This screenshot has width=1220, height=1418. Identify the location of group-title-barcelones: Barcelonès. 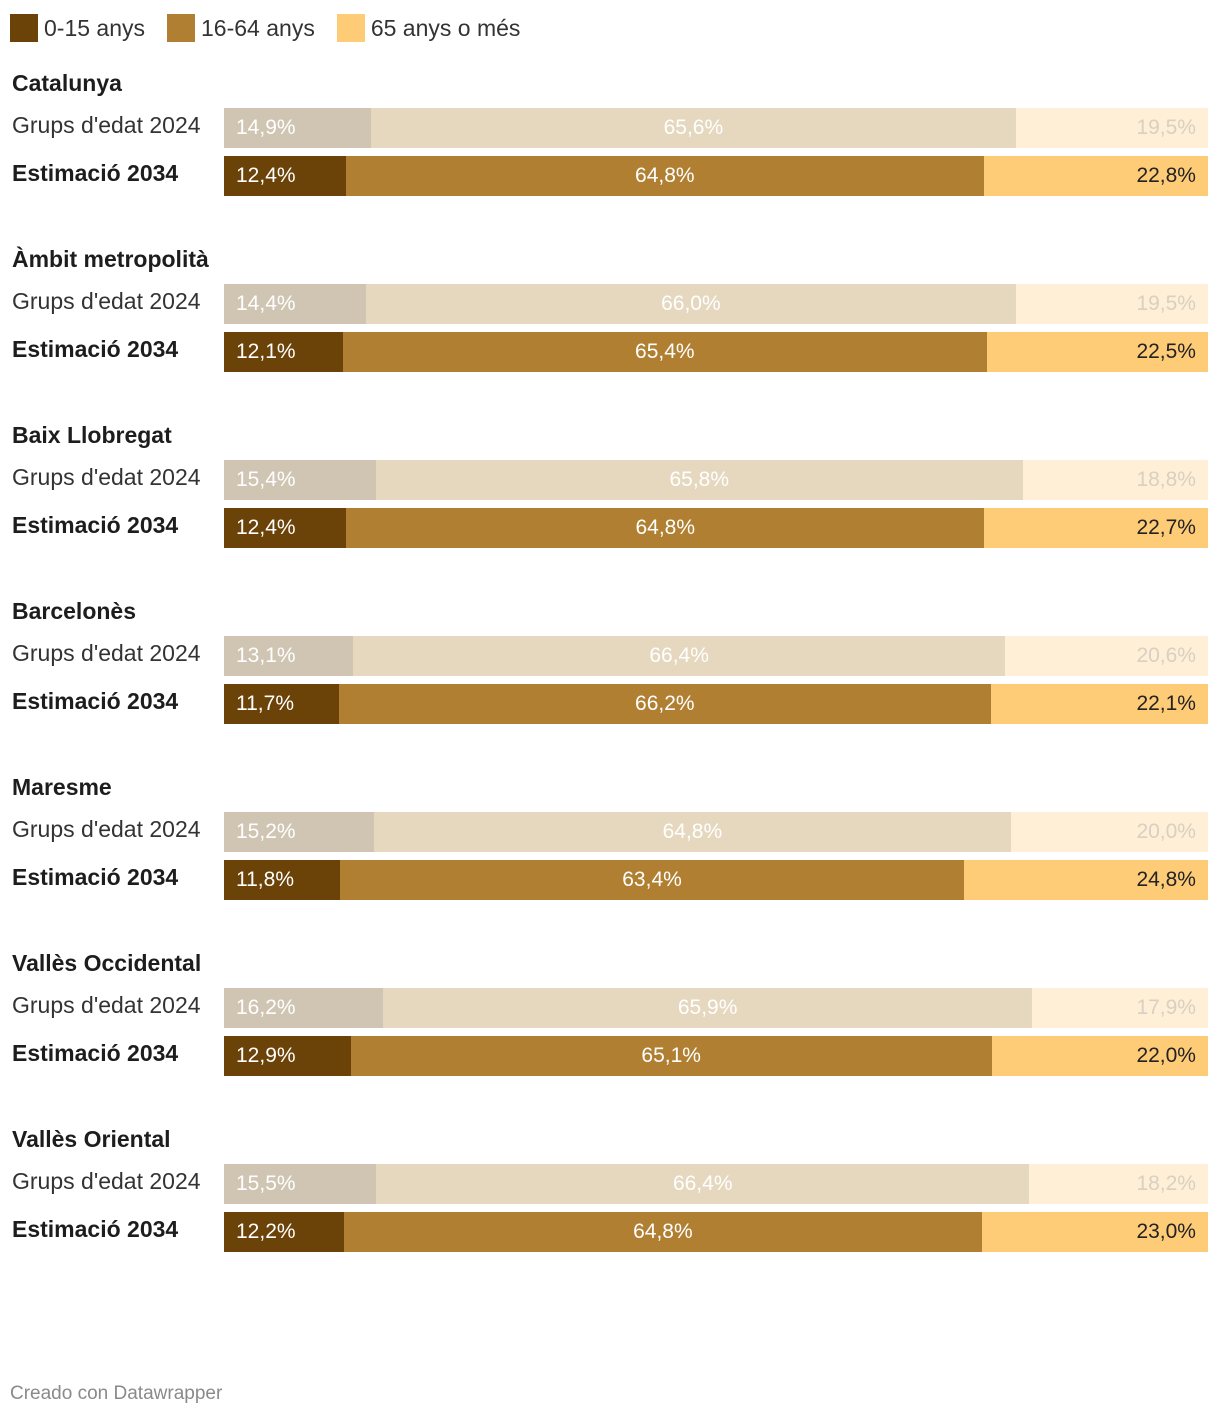
(74, 611).